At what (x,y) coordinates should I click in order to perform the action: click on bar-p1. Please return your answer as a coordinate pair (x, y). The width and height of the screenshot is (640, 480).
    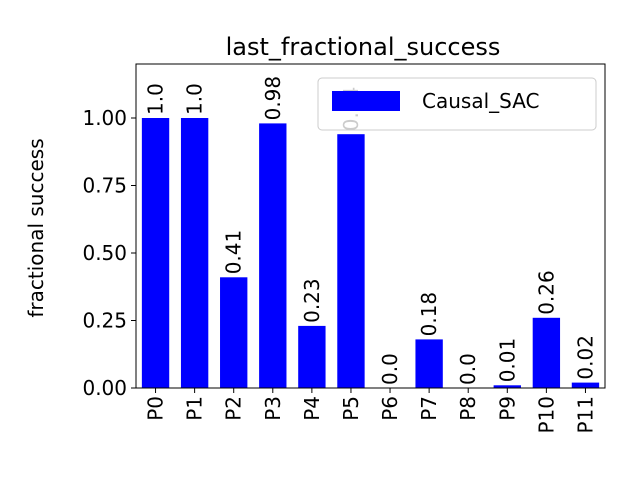
    Looking at the image, I should click on (194, 253).